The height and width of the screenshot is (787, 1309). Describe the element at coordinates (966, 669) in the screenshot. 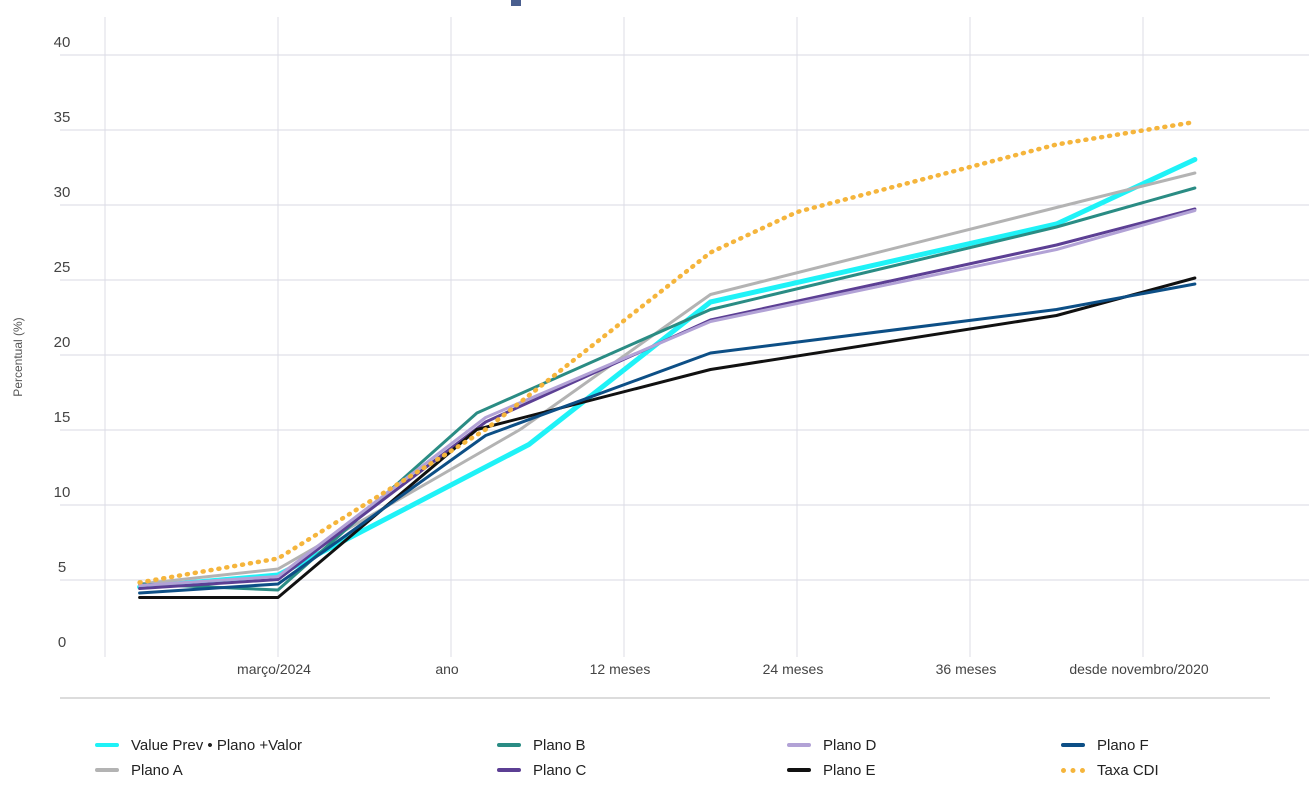

I see `x-tick-label: 36 meses` at that location.